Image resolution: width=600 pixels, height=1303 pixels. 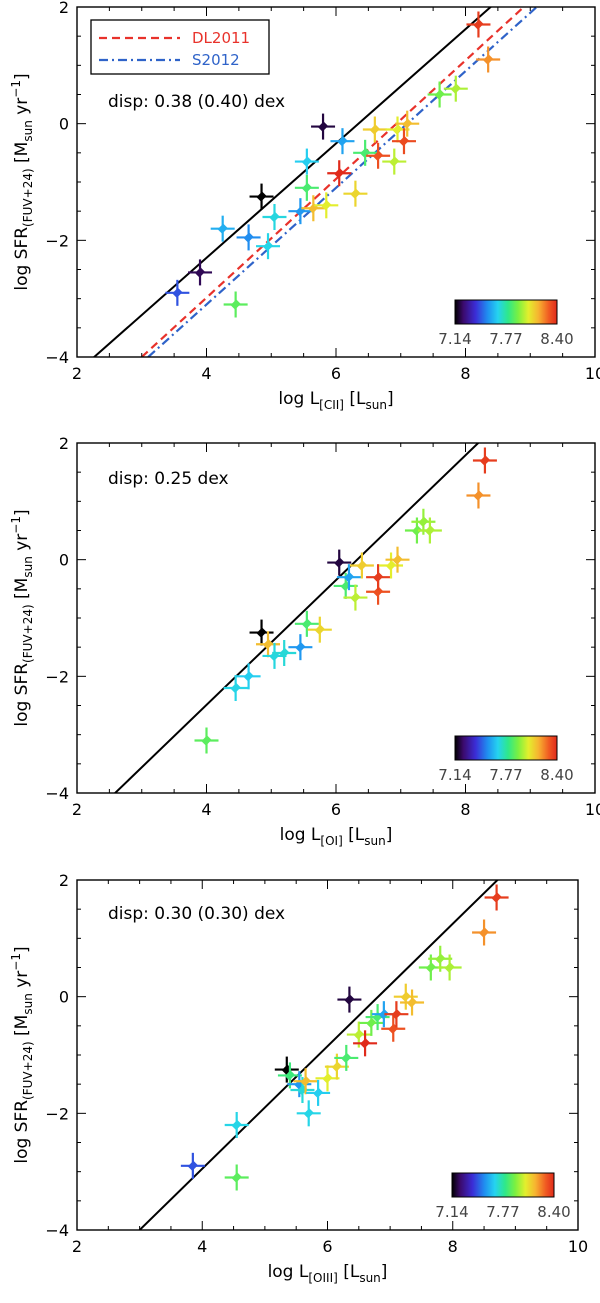 I want to click on x-tick-label: 4, so click(x=206, y=373).